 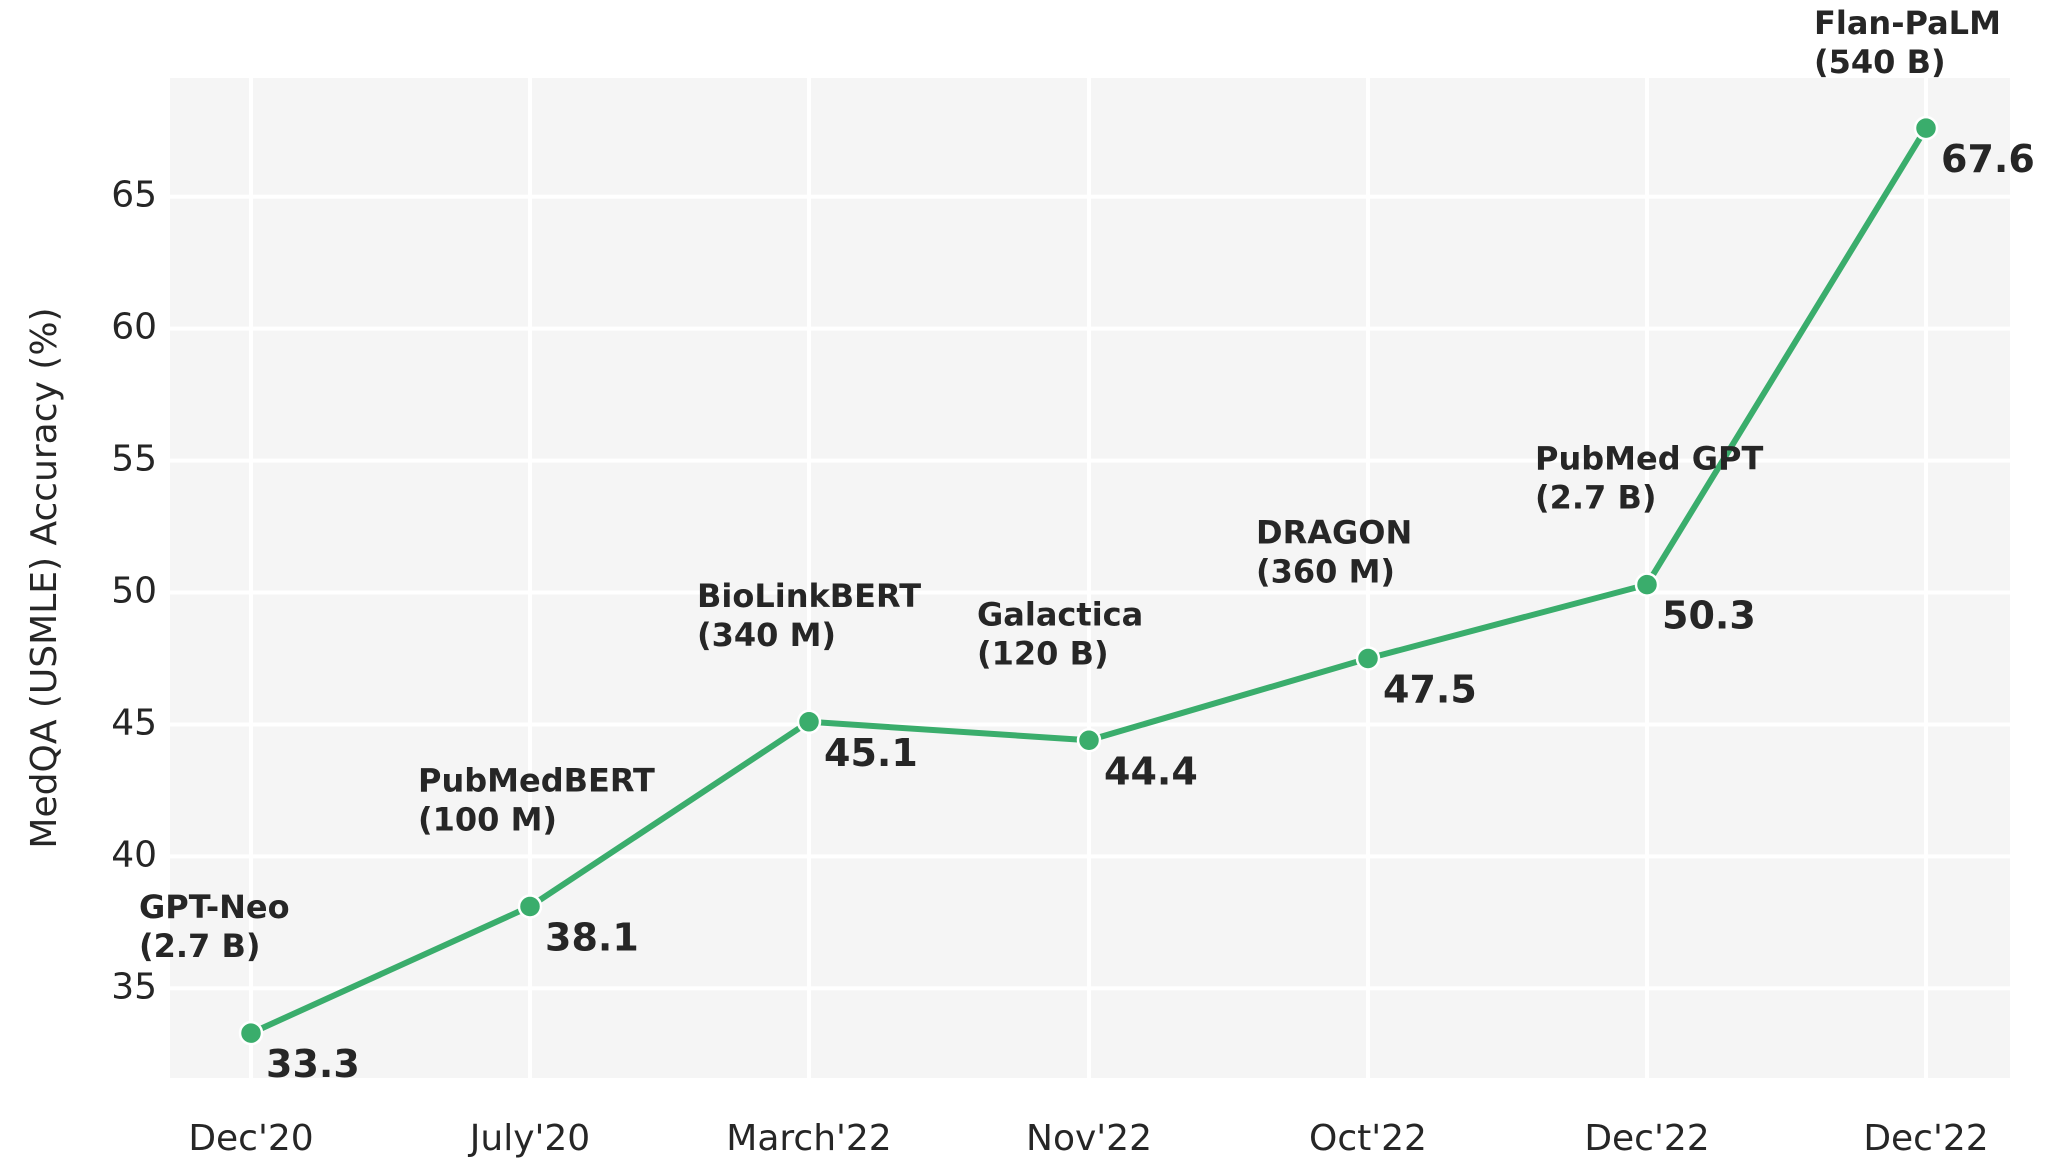 I want to click on x-tick-label: Oct'22, so click(x=1368, y=1138).